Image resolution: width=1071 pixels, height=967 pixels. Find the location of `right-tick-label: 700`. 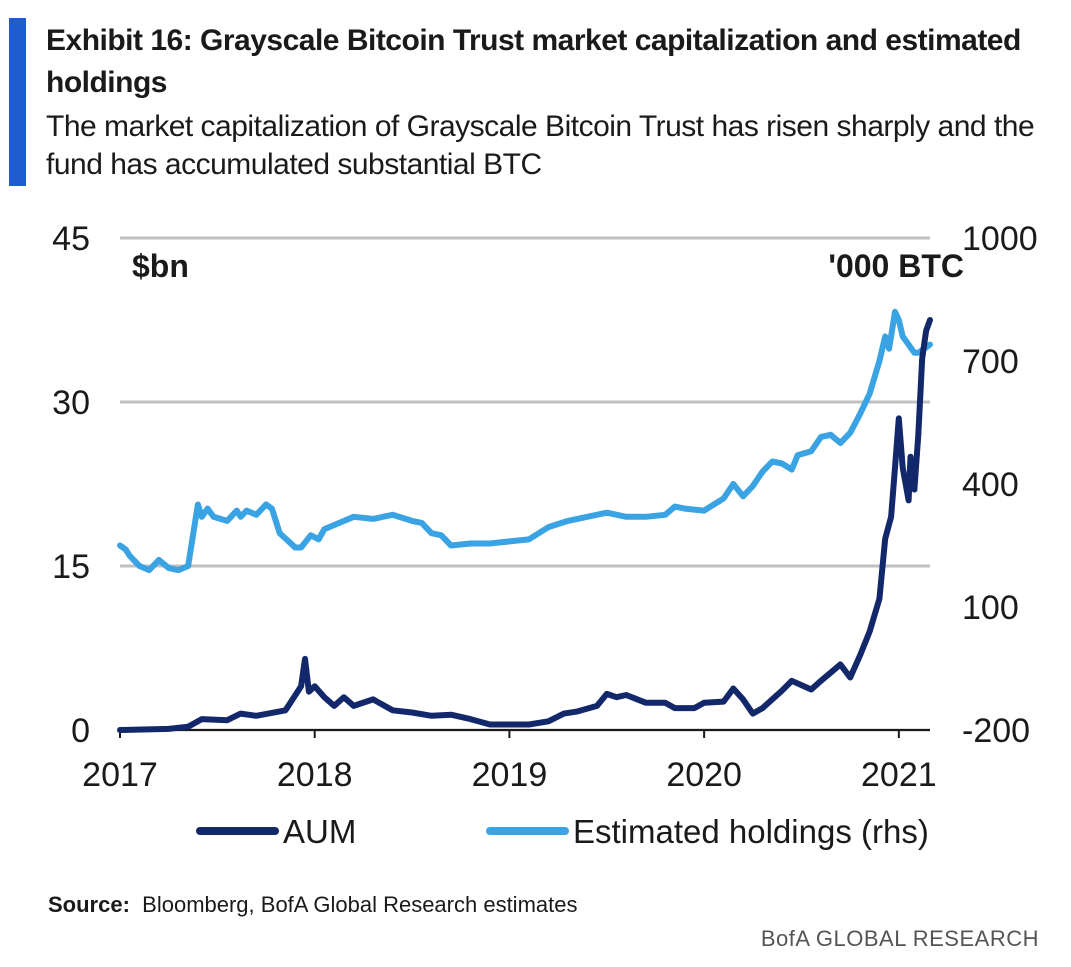

right-tick-label: 700 is located at coordinates (990, 362).